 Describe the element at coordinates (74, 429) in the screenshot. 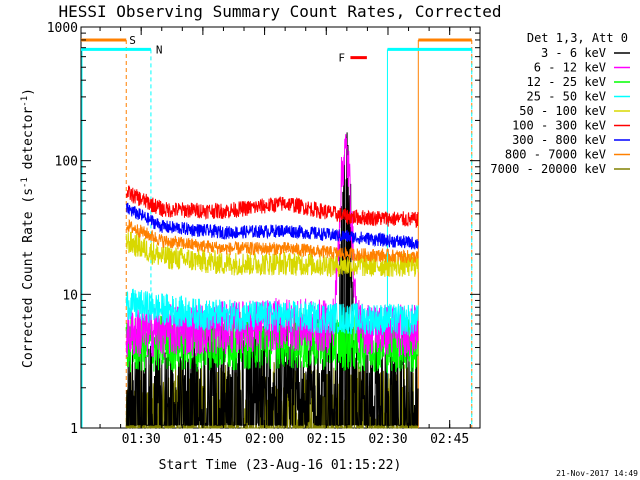

I see `y-tick-label: 1` at that location.